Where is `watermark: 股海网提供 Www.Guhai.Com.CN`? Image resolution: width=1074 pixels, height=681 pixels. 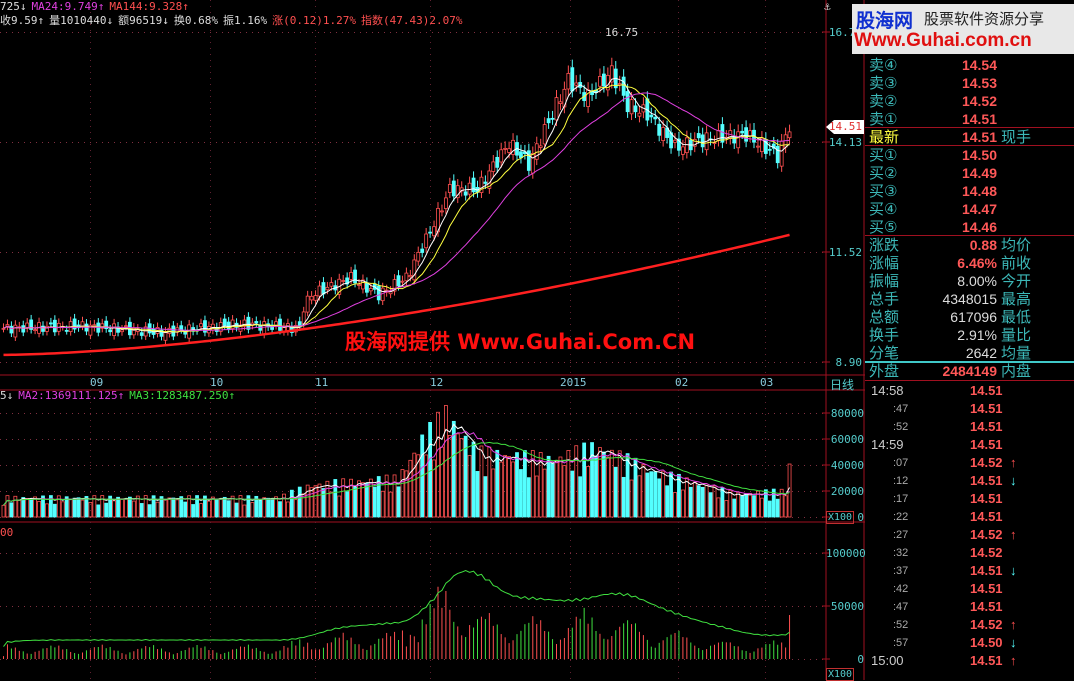 watermark: 股海网提供 Www.Guhai.Com.CN is located at coordinates (520, 342).